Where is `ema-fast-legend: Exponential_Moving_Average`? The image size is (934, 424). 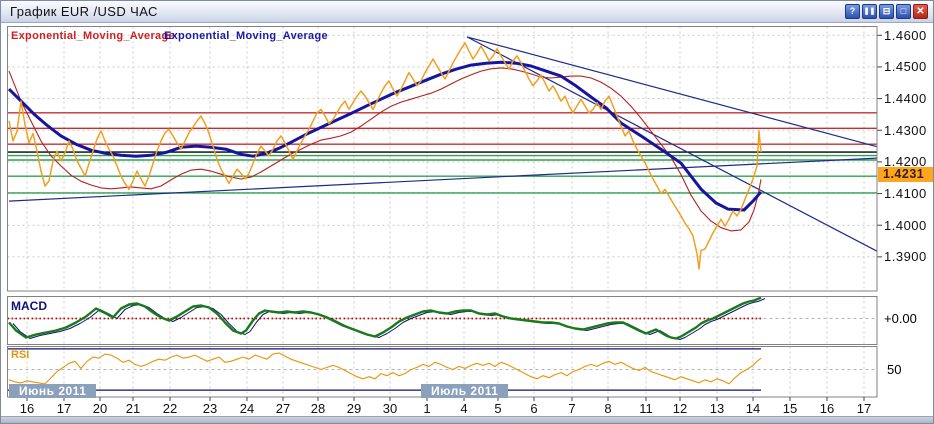 ema-fast-legend: Exponential_Moving_Average is located at coordinates (93, 36).